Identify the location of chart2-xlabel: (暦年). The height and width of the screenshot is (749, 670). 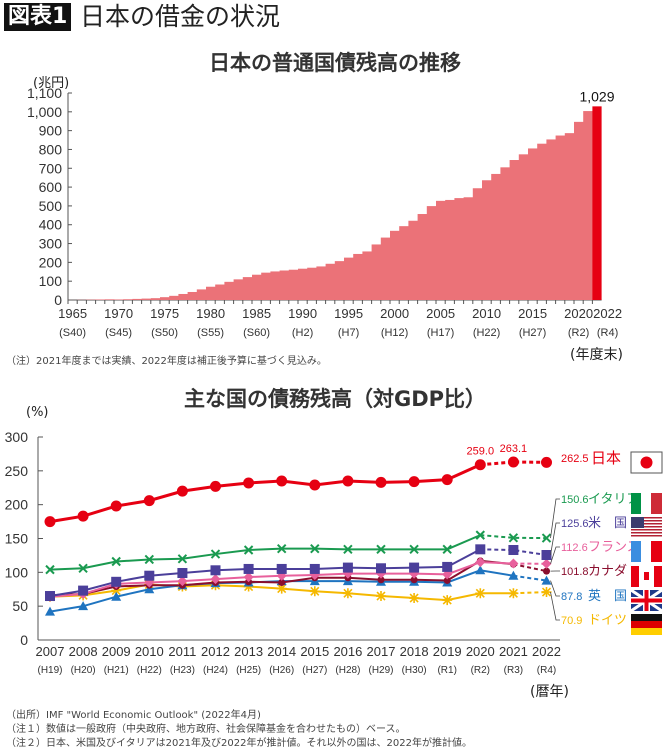
(549, 692).